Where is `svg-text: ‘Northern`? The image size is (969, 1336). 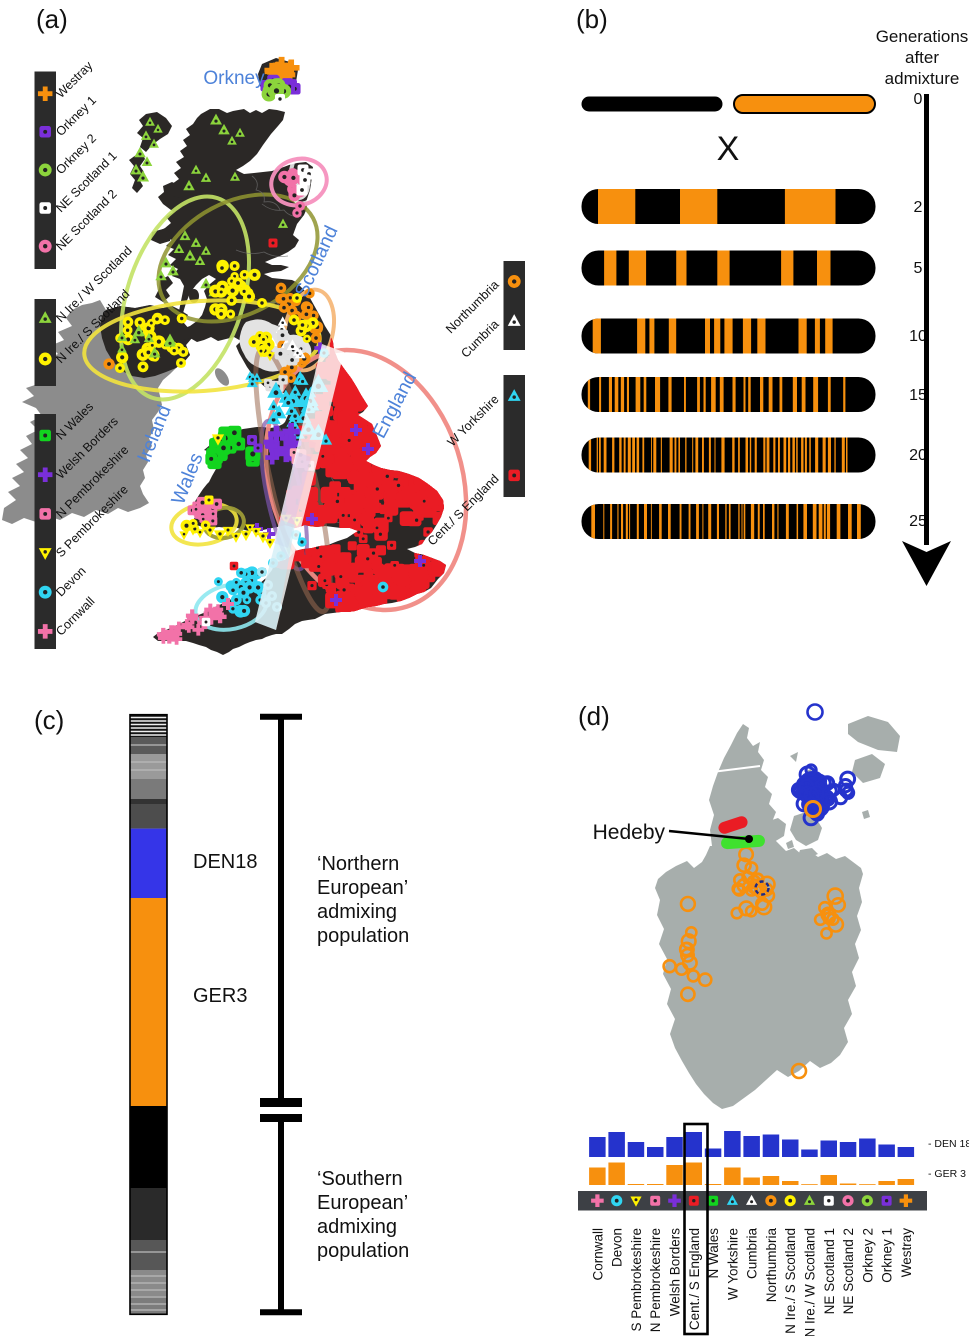 svg-text: ‘Northern is located at coordinates (358, 864).